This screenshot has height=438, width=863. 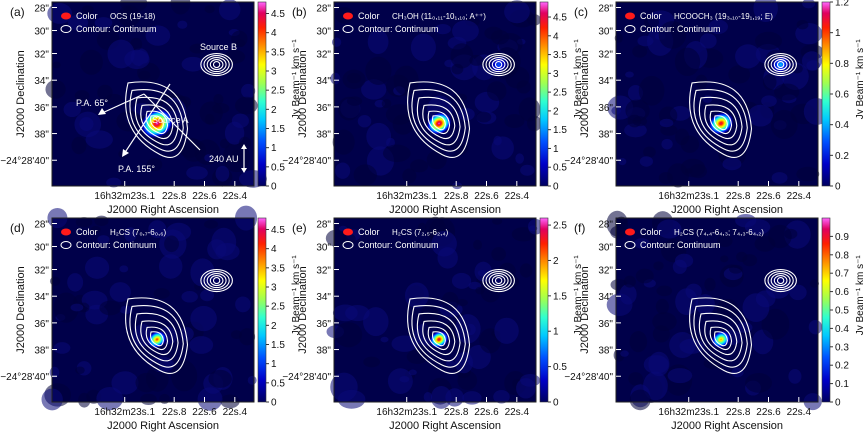 What do you see at coordinates (719, 232) in the screenshot?
I see `legend-tracer-name: H₂CS (7₄,₄-6₄,₃; 7₄,₃-6₄,₂)` at bounding box center [719, 232].